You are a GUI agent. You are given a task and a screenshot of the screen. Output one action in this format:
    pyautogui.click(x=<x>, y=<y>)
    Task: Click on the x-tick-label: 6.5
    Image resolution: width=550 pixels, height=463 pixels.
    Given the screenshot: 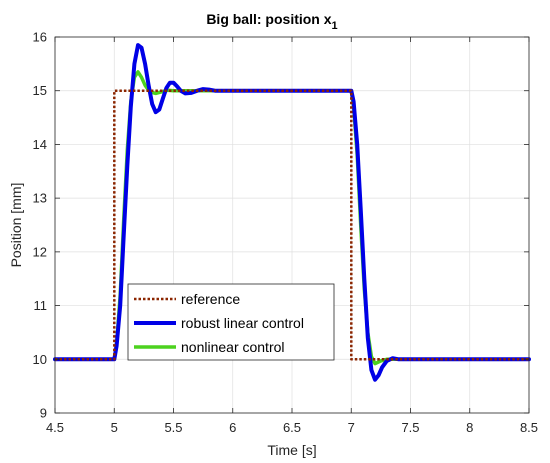 What is the action you would take?
    pyautogui.click(x=292, y=427)
    